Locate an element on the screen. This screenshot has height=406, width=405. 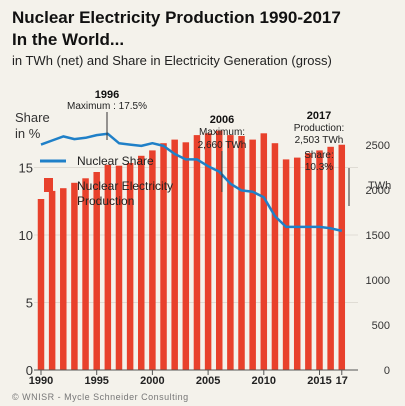
x-tick-label: 2015 is located at coordinates (319, 381).